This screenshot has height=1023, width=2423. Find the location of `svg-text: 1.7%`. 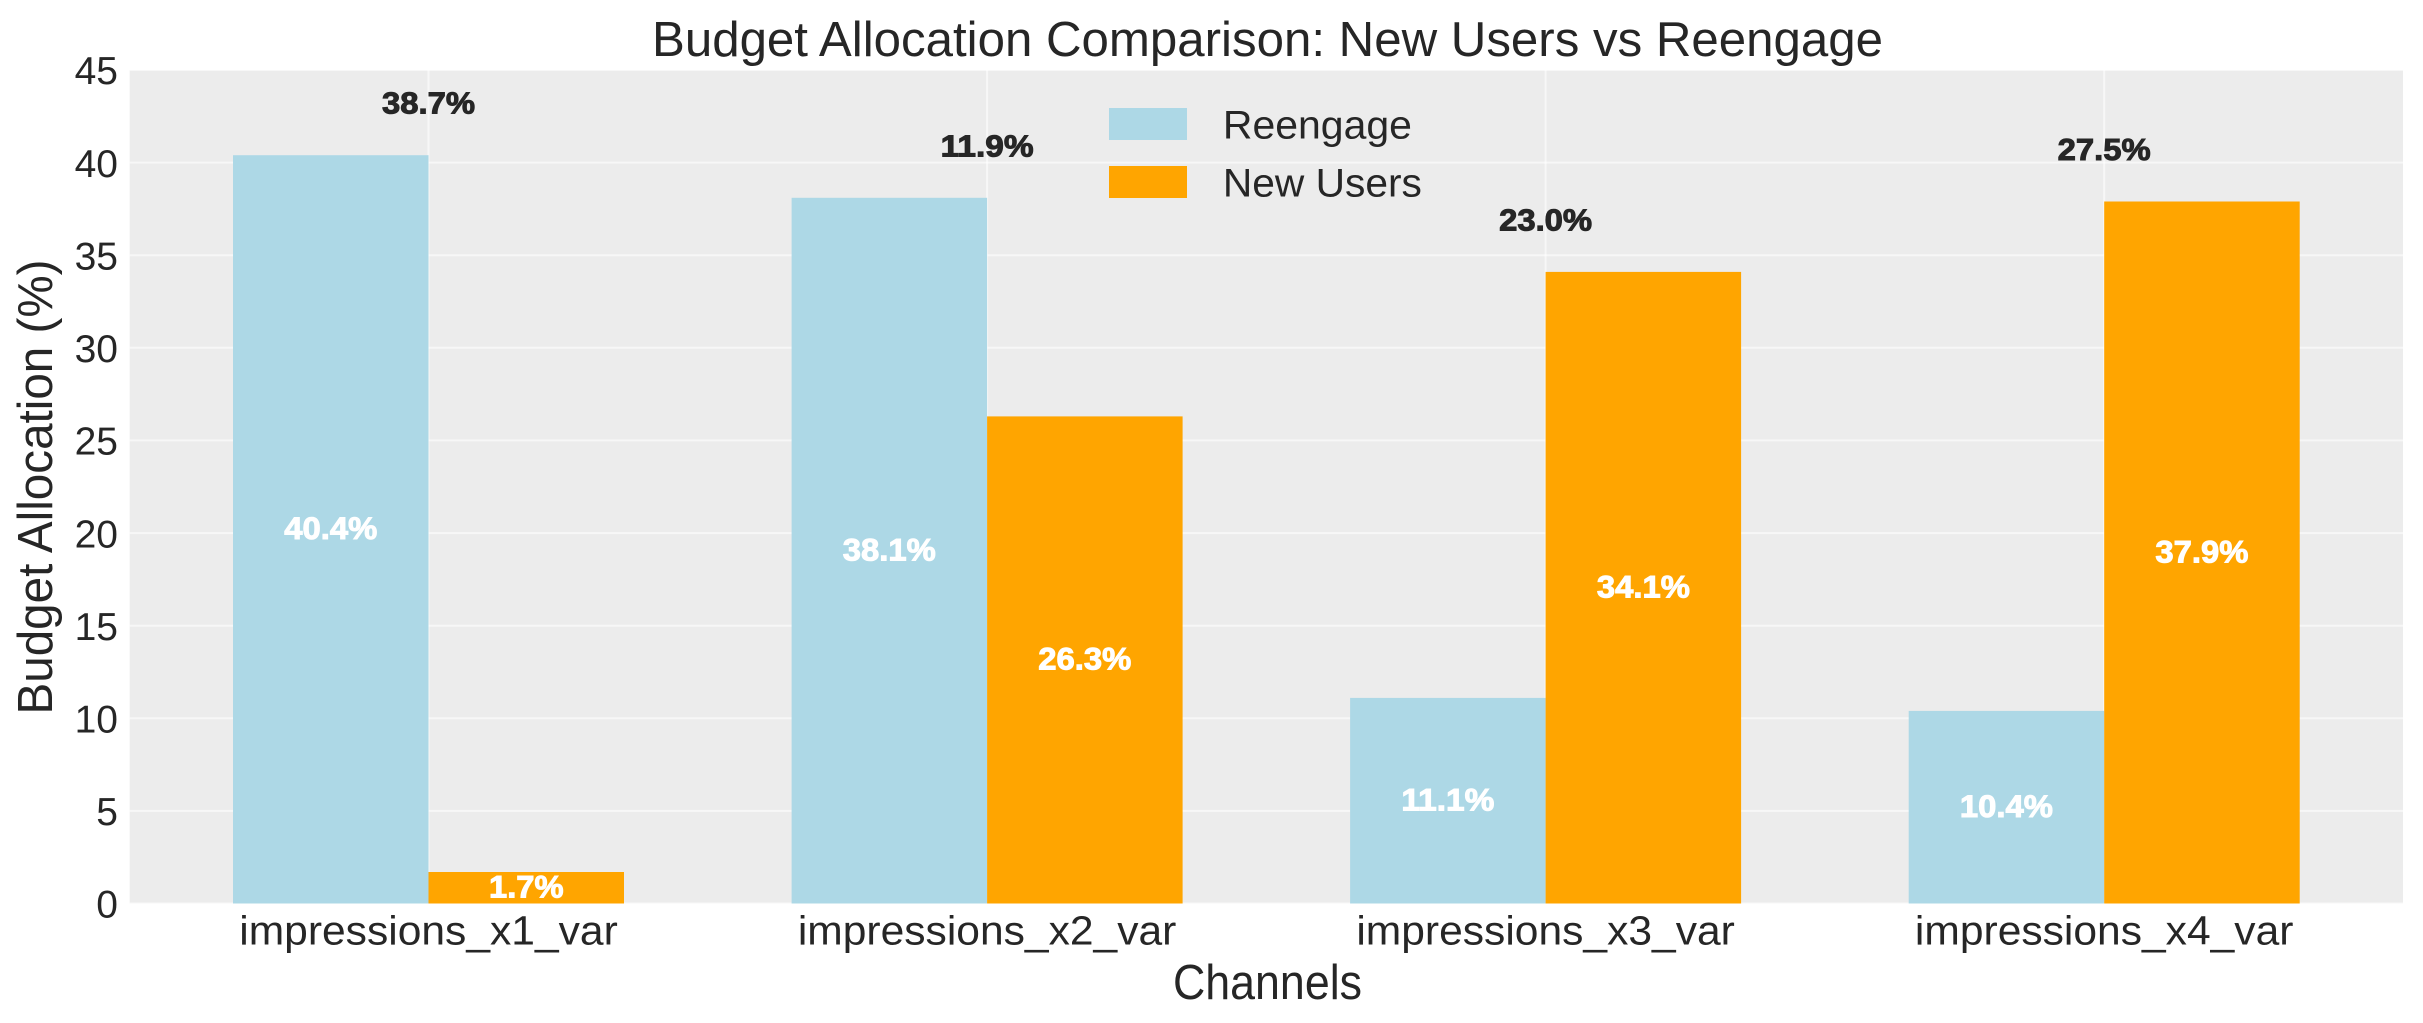

svg-text: 1.7% is located at coordinates (526, 887).